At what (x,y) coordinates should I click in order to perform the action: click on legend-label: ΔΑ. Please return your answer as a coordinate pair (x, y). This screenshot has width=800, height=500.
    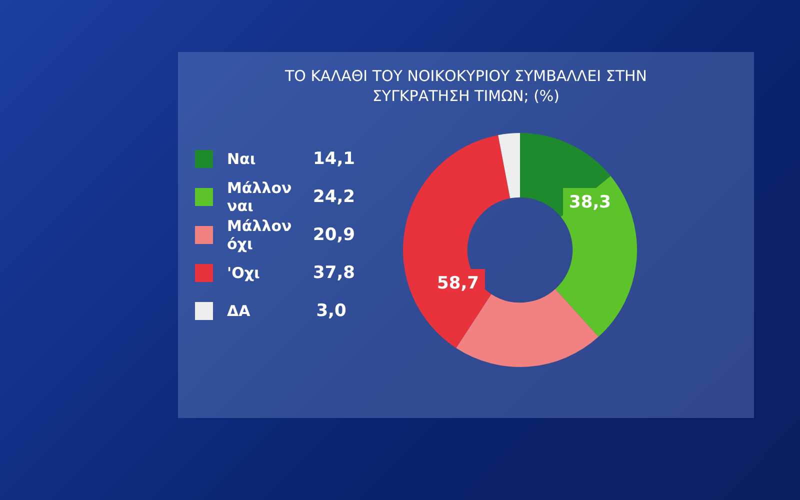
    Looking at the image, I should click on (239, 311).